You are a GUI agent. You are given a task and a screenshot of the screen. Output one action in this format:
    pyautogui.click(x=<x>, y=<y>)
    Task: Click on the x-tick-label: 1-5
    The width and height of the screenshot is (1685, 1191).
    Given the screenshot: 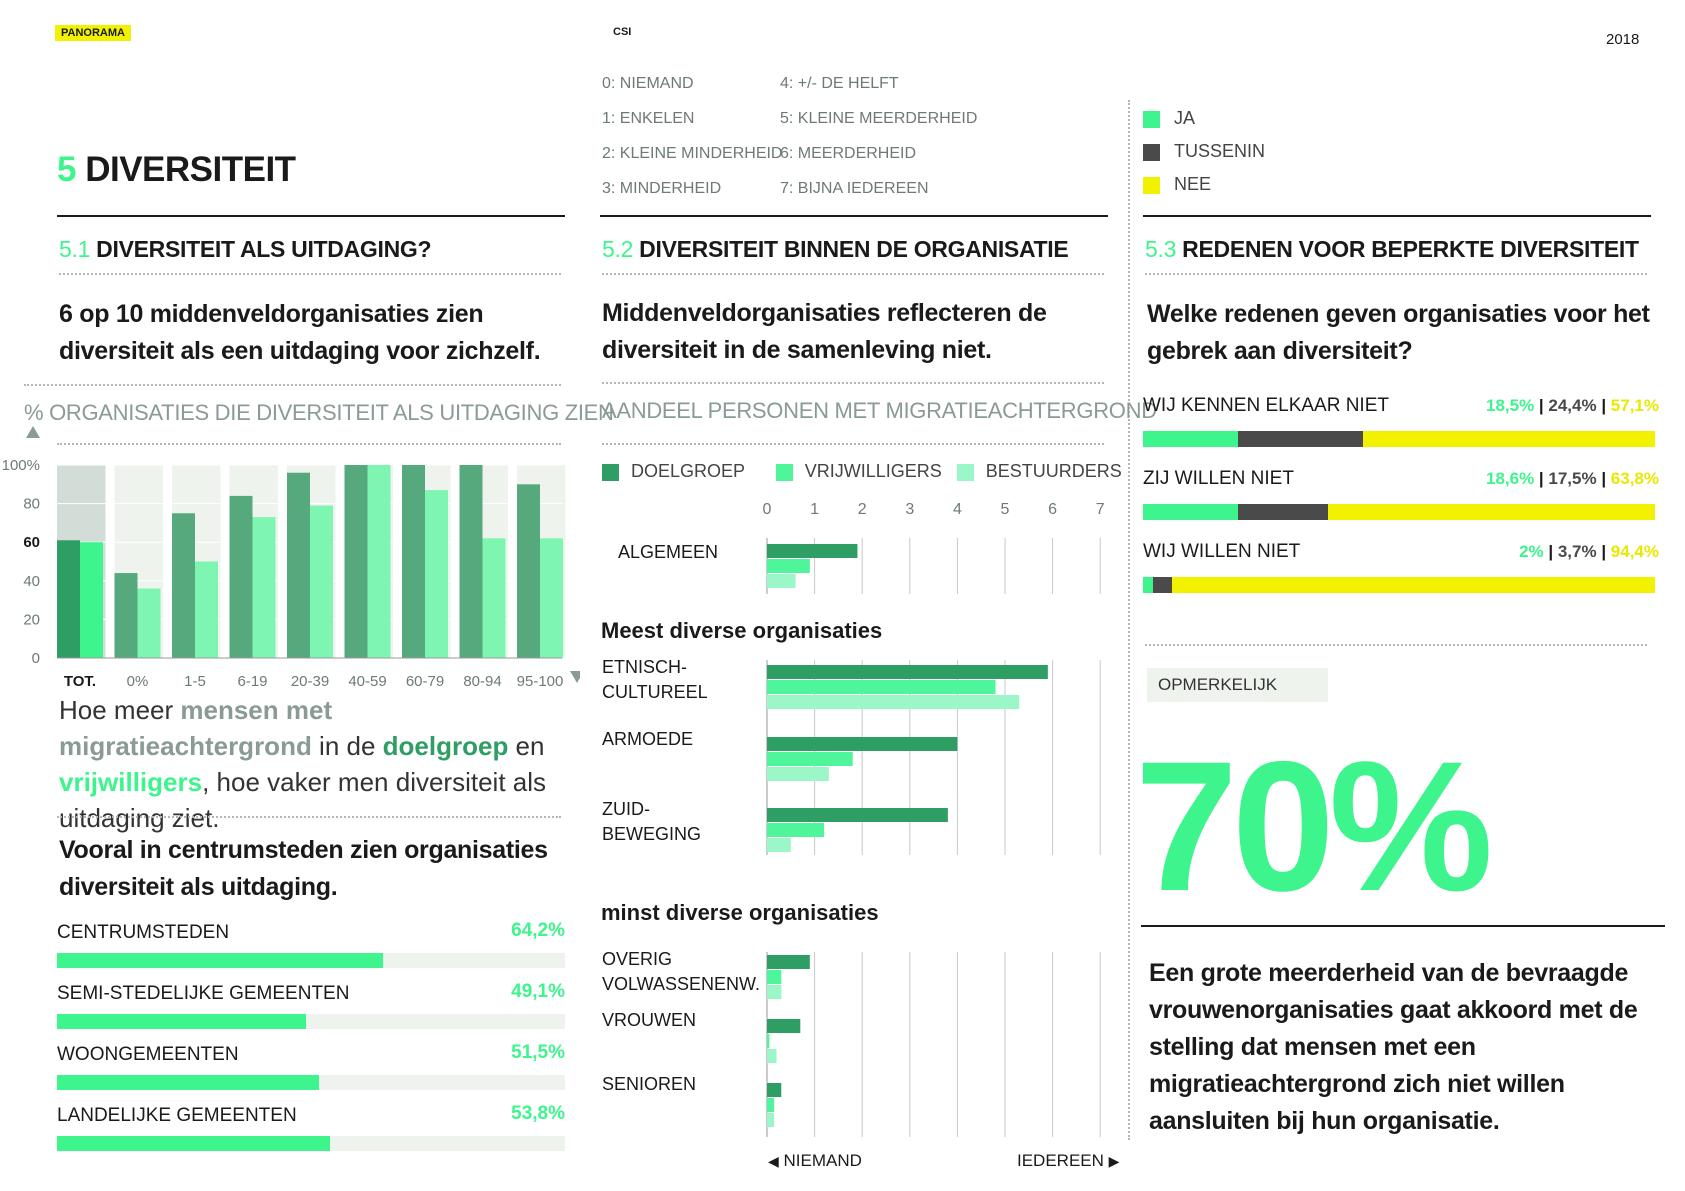 What is the action you would take?
    pyautogui.click(x=195, y=681)
    